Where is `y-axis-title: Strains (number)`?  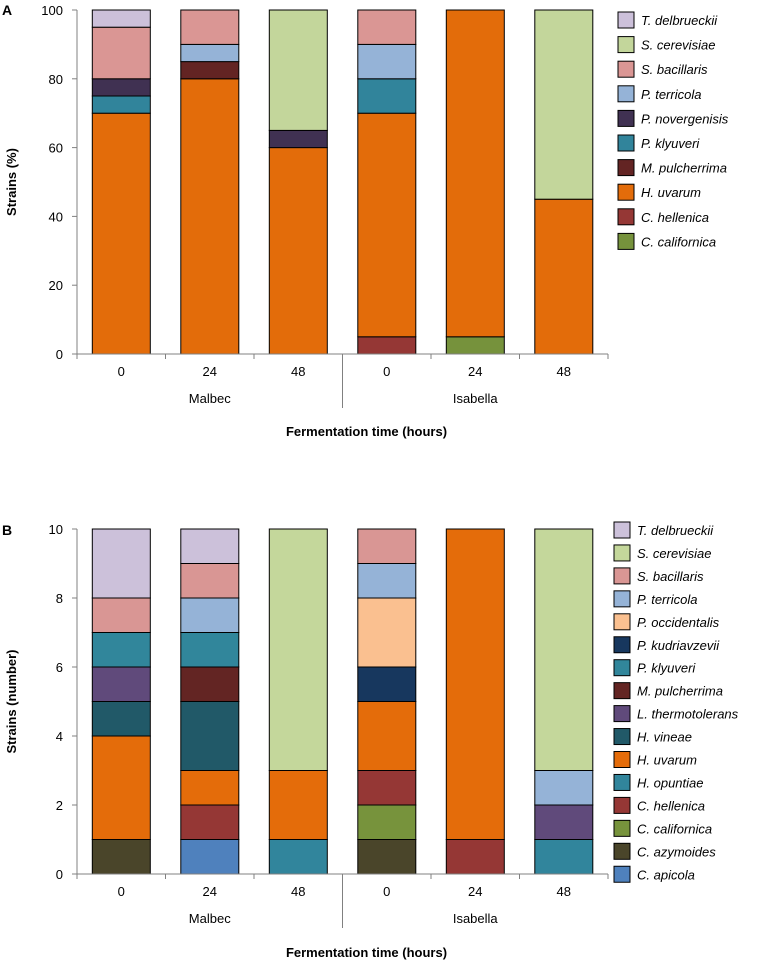
y-axis-title: Strains (number) is located at coordinates (11, 701).